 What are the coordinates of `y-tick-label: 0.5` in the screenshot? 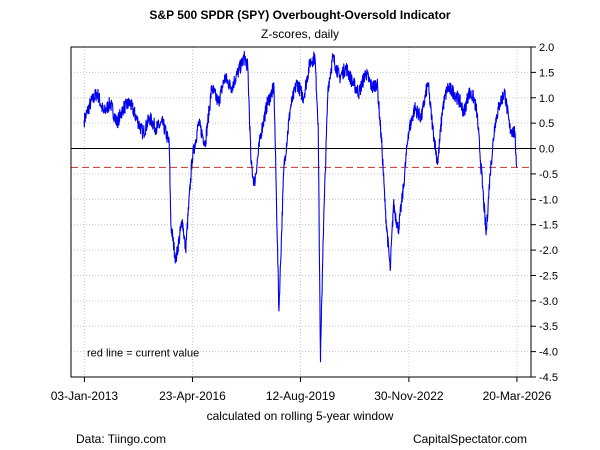 It's located at (546, 124).